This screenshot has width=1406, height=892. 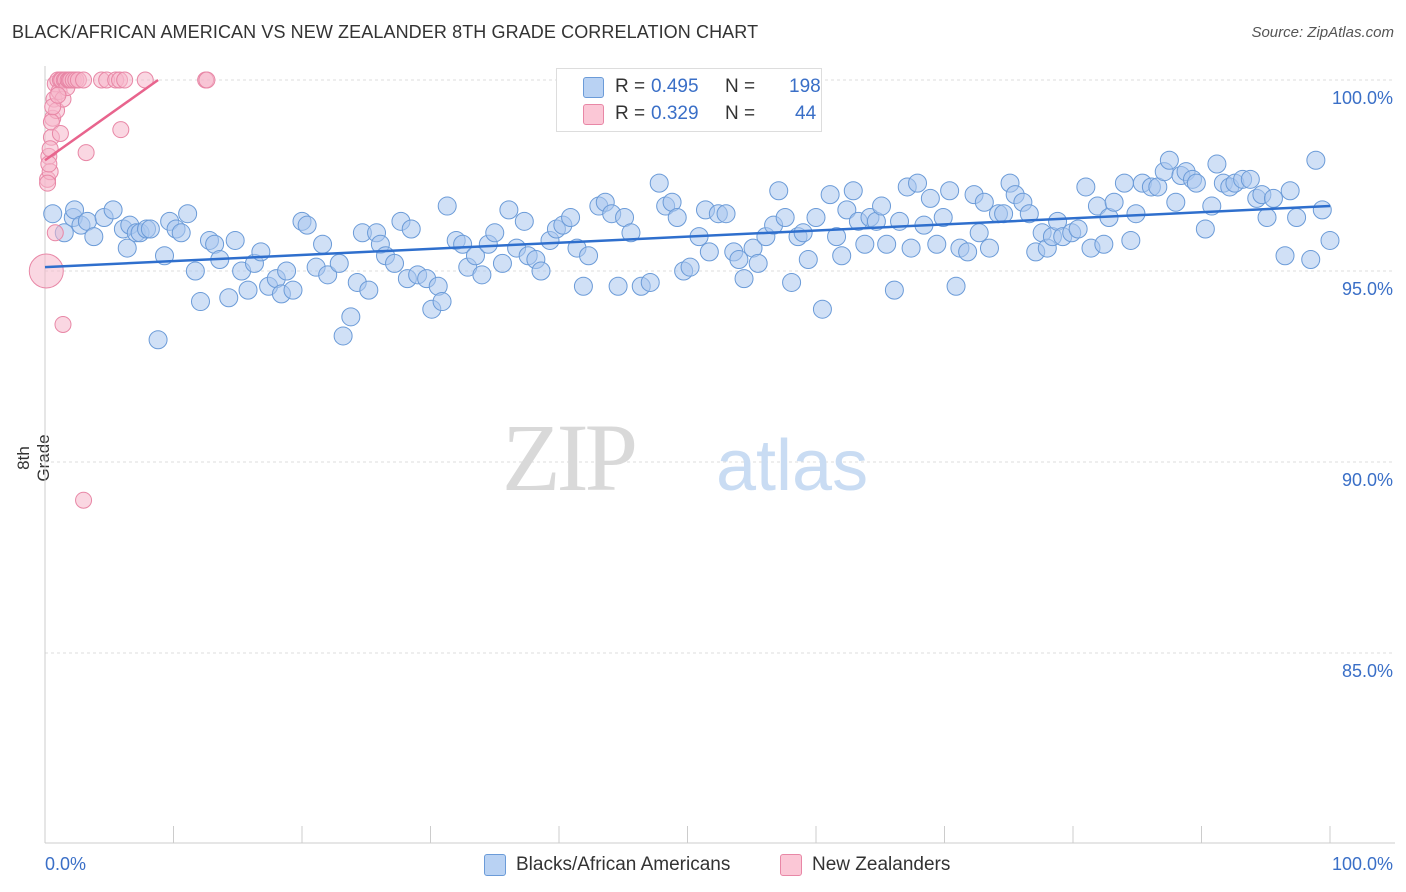 What do you see at coordinates (805, 86) in the screenshot?
I see `legend-n-value: 198` at bounding box center [805, 86].